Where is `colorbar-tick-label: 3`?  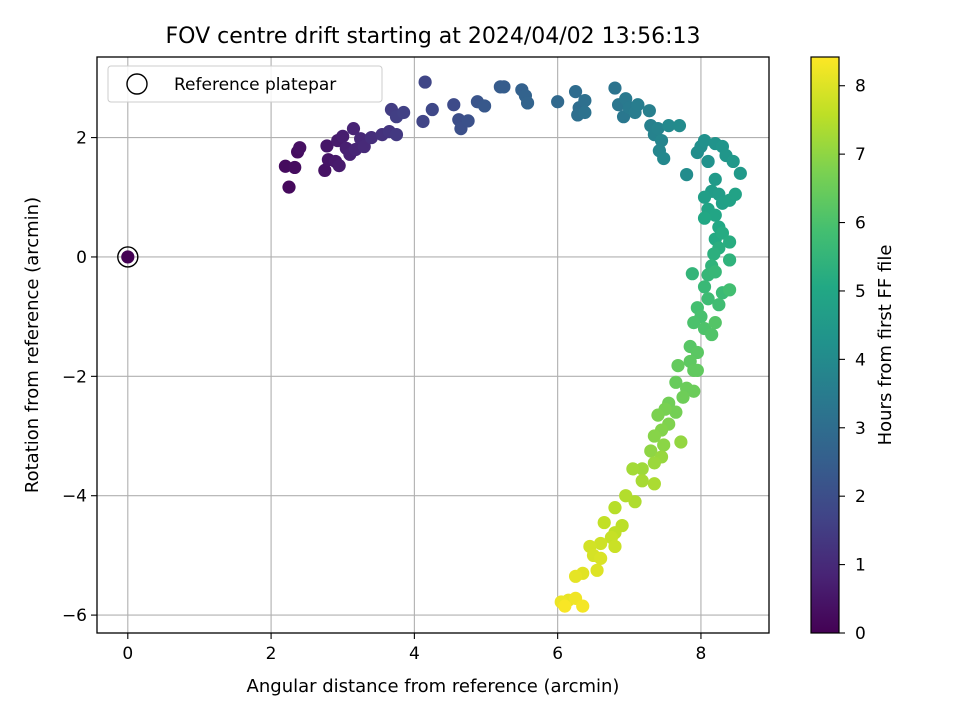 colorbar-tick-label: 3 is located at coordinates (860, 429).